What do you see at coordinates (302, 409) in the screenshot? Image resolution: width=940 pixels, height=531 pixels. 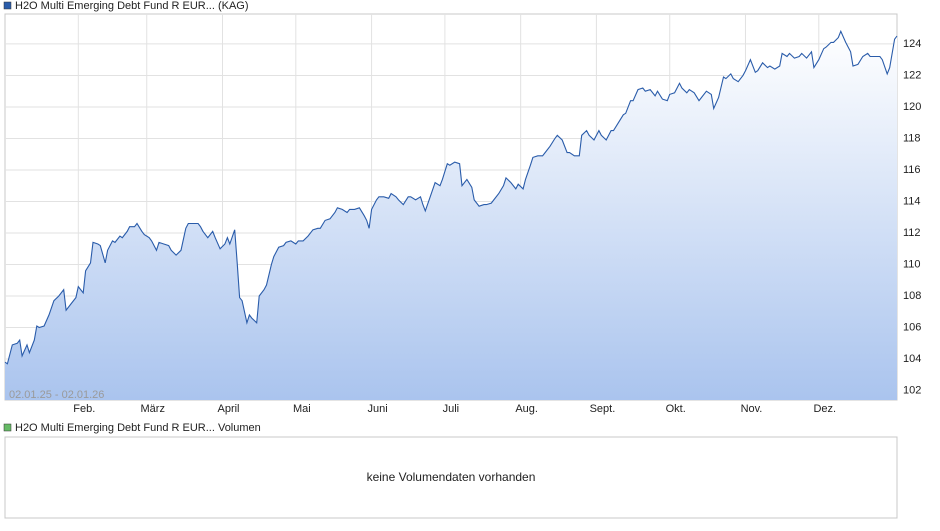 I see `x-tick-label: Mai` at bounding box center [302, 409].